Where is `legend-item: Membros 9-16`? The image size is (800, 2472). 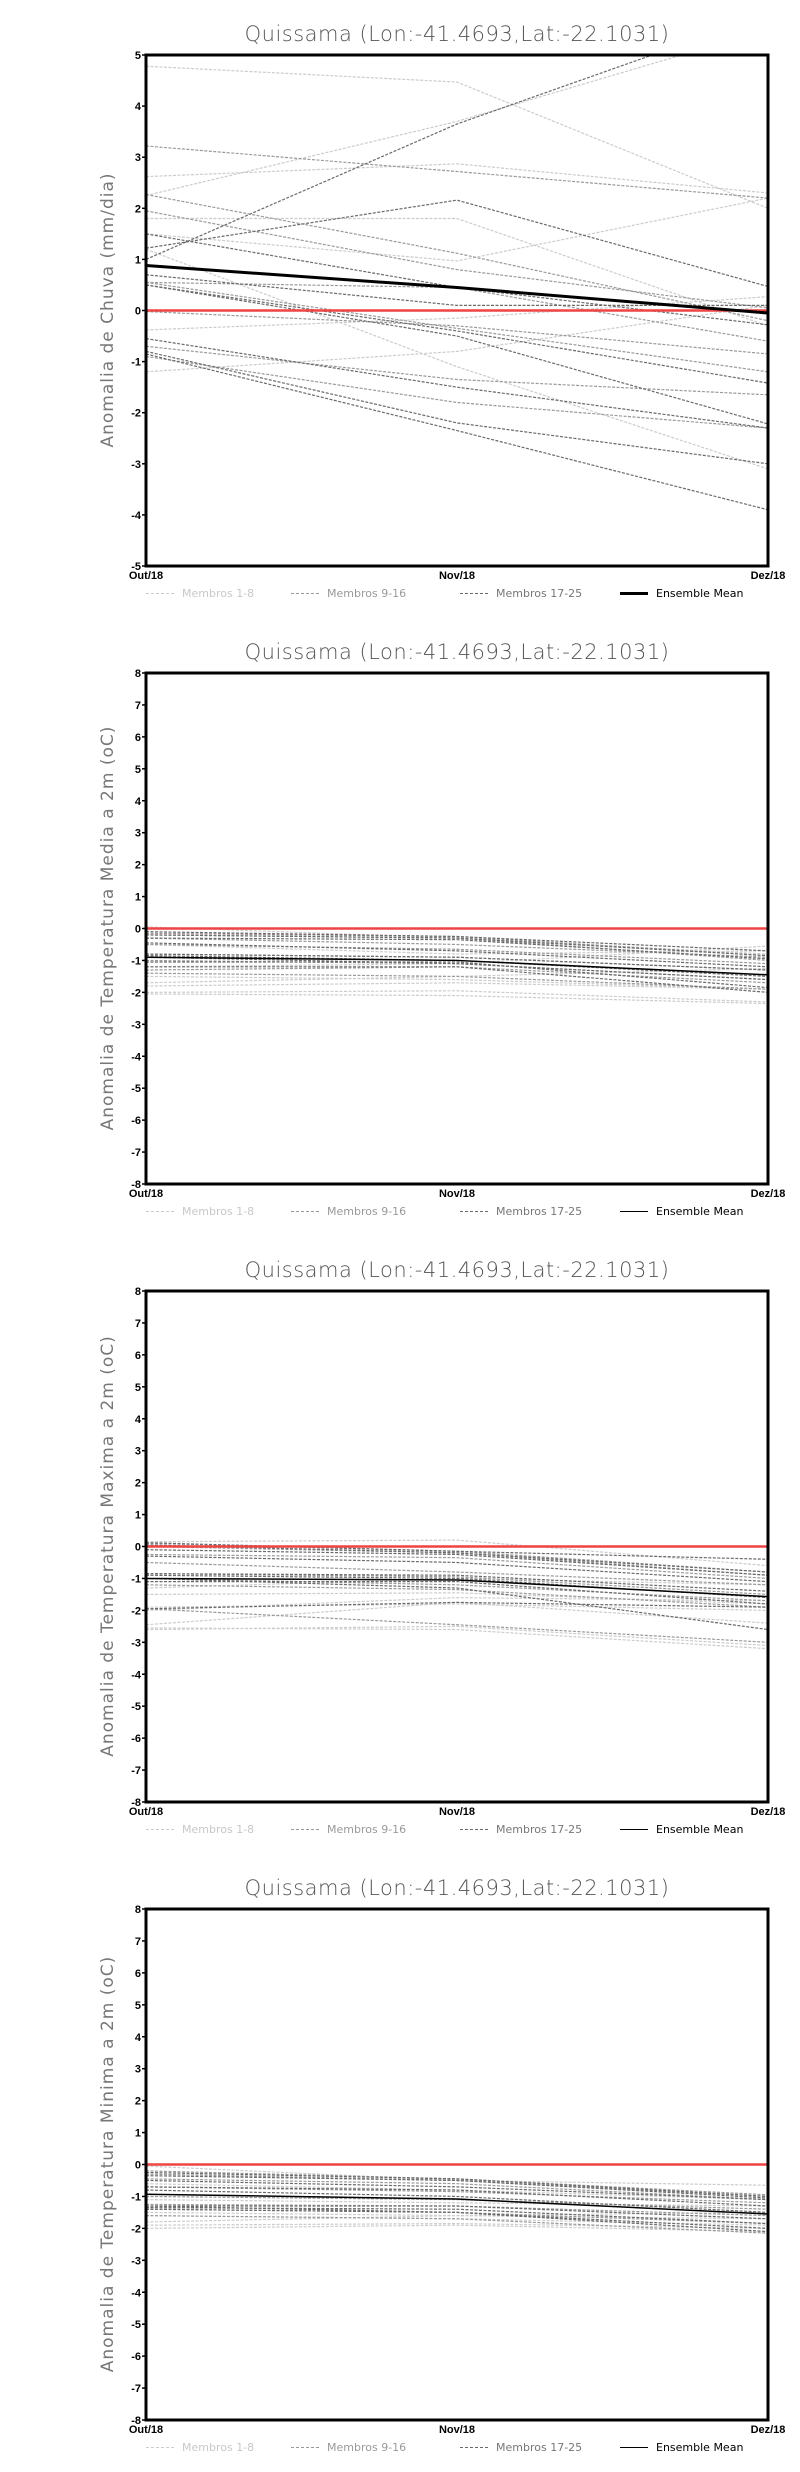 legend-item: Membros 9-16 is located at coordinates (348, 2447).